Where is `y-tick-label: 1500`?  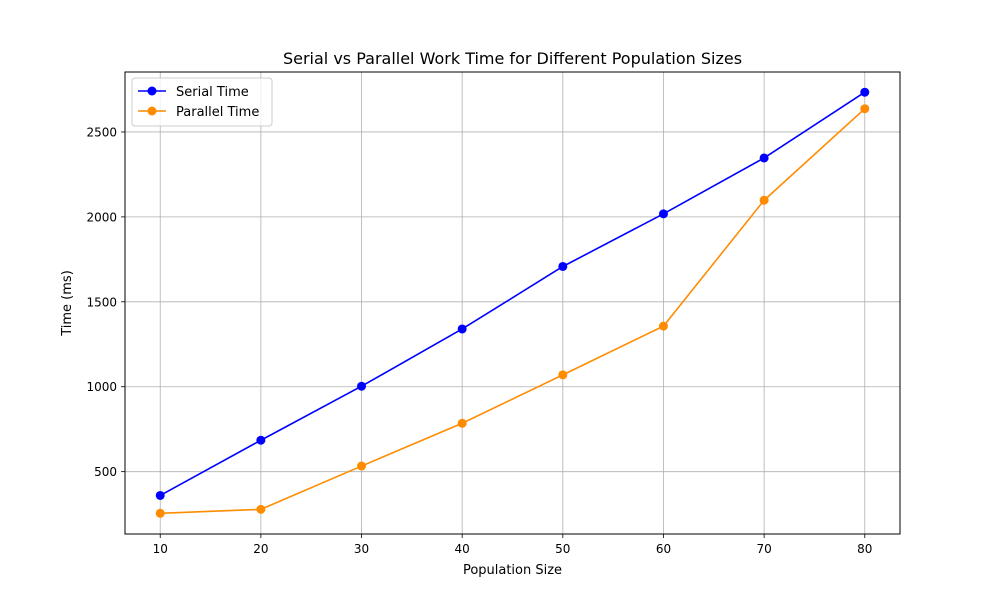 y-tick-label: 1500 is located at coordinates (101, 302).